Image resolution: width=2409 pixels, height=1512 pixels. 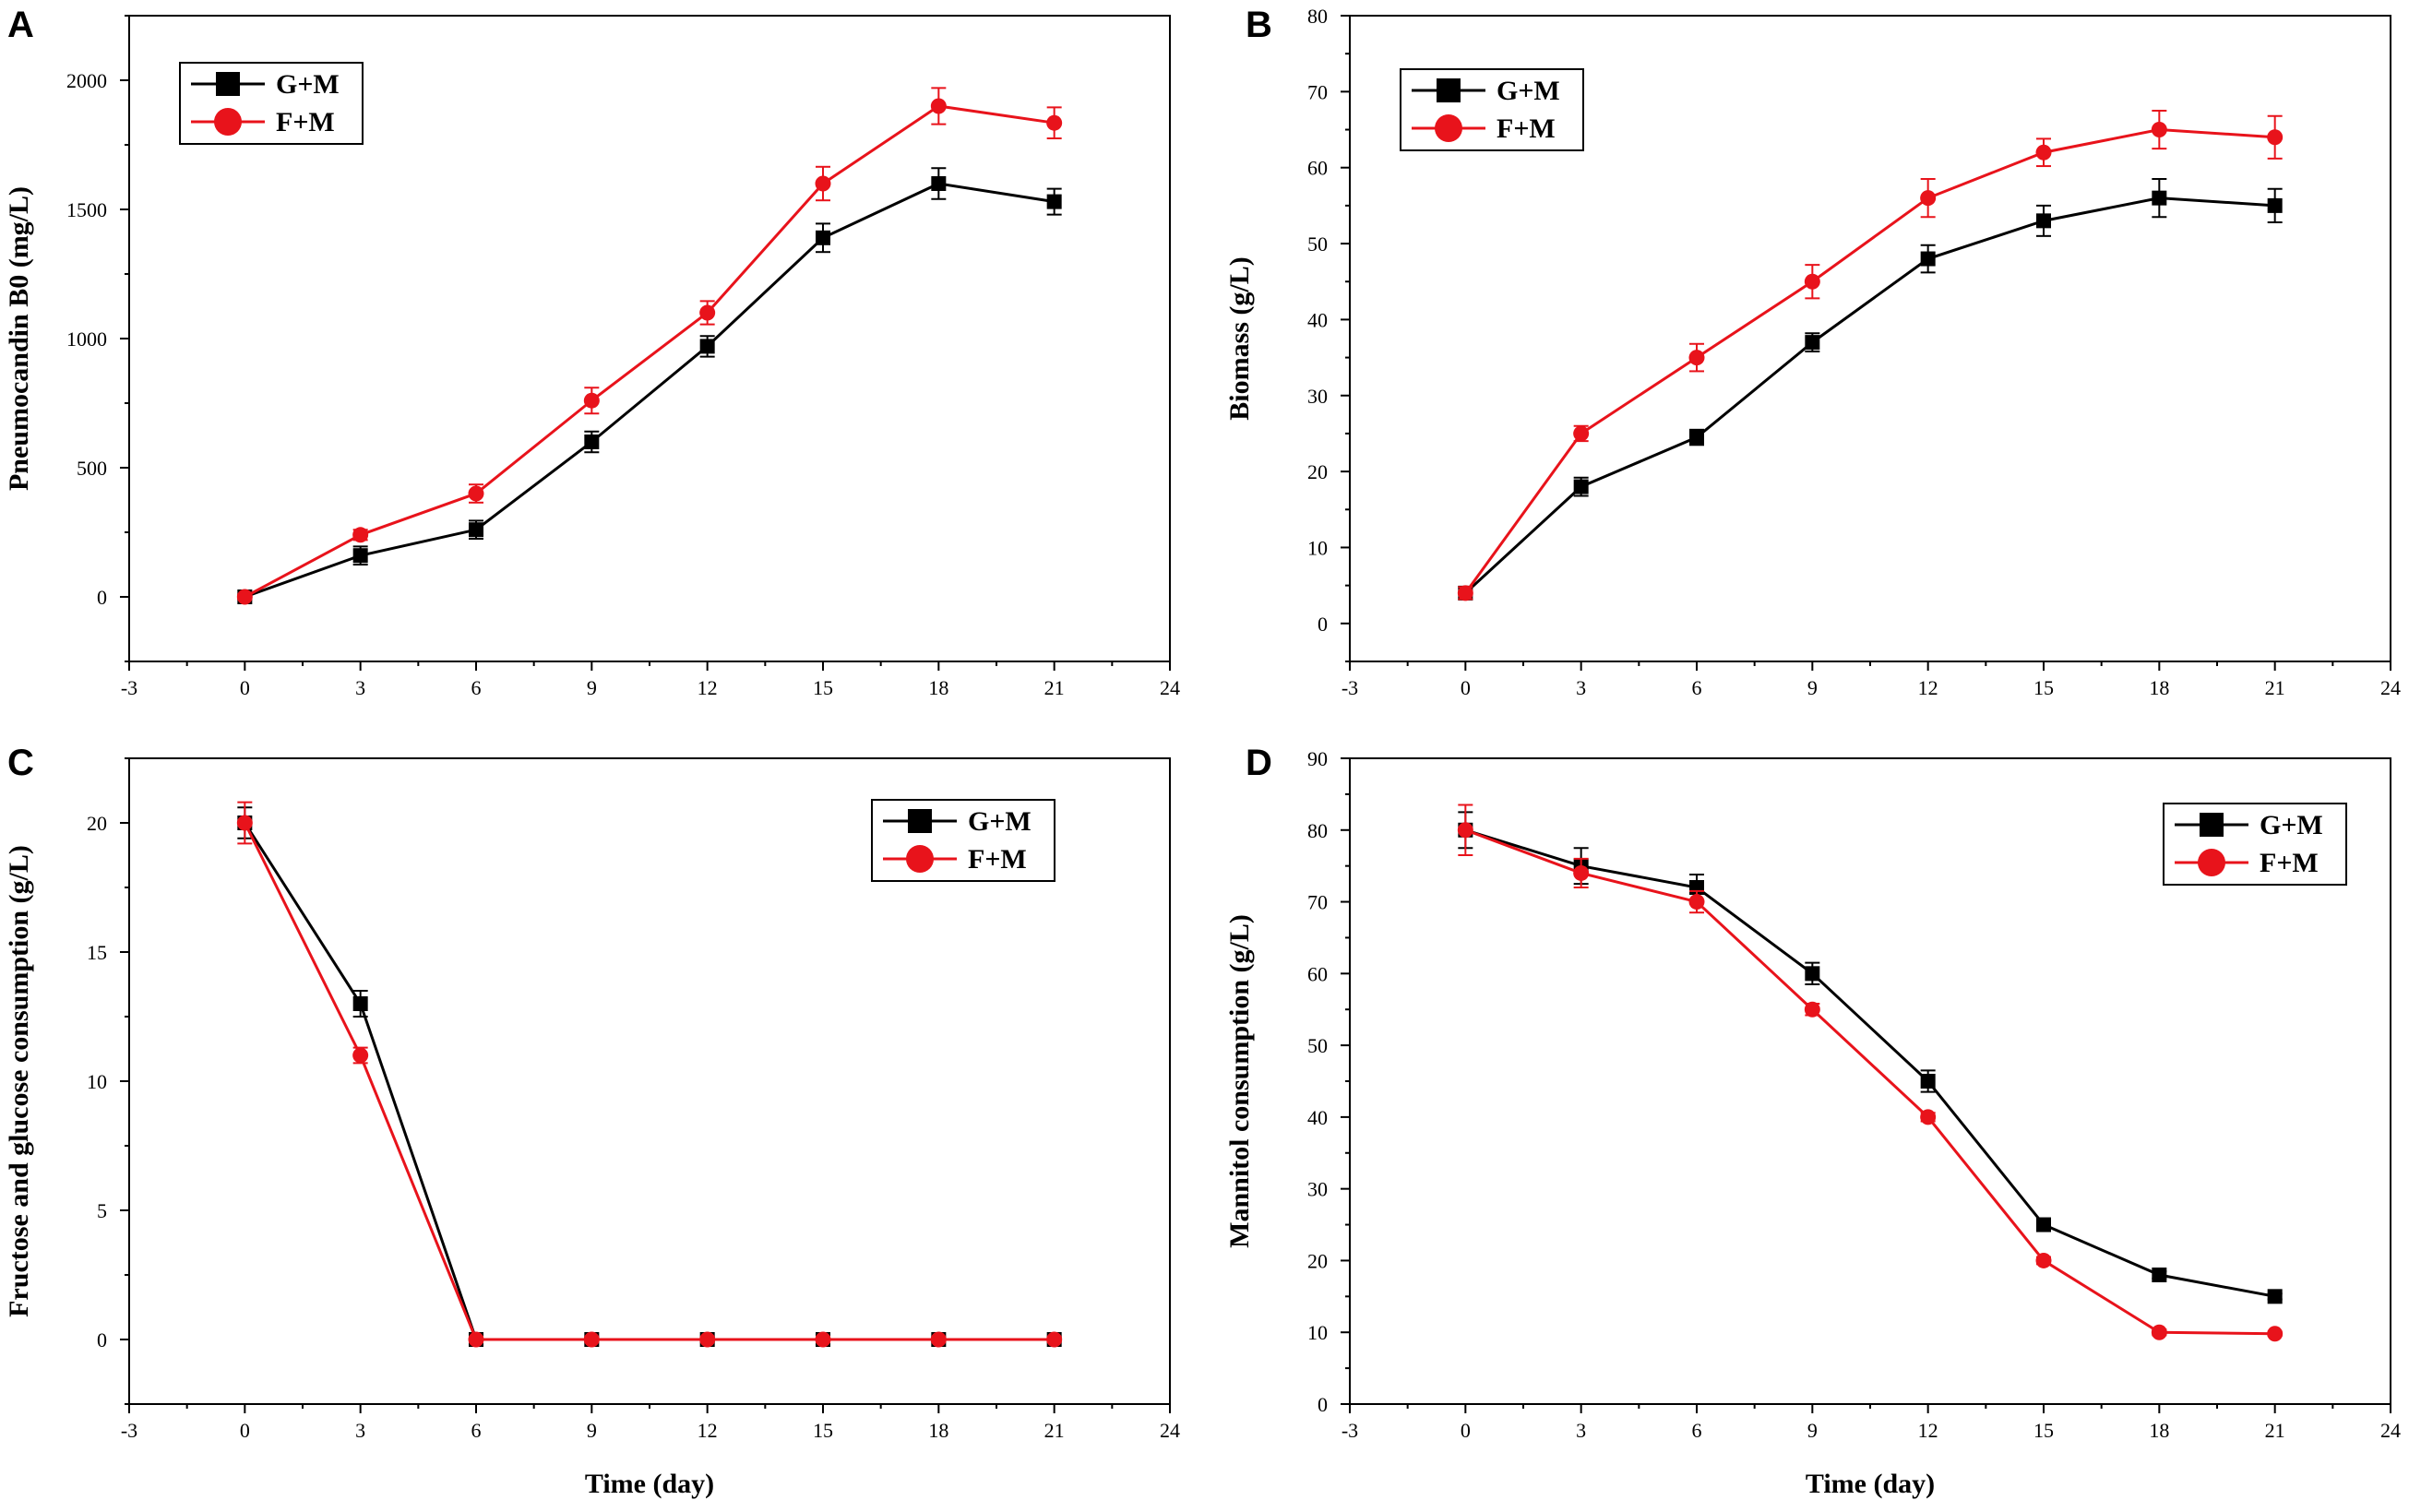 What do you see at coordinates (19, 338) in the screenshot?
I see `y-axis-title: Pneumocandin B0 (mg/L)` at bounding box center [19, 338].